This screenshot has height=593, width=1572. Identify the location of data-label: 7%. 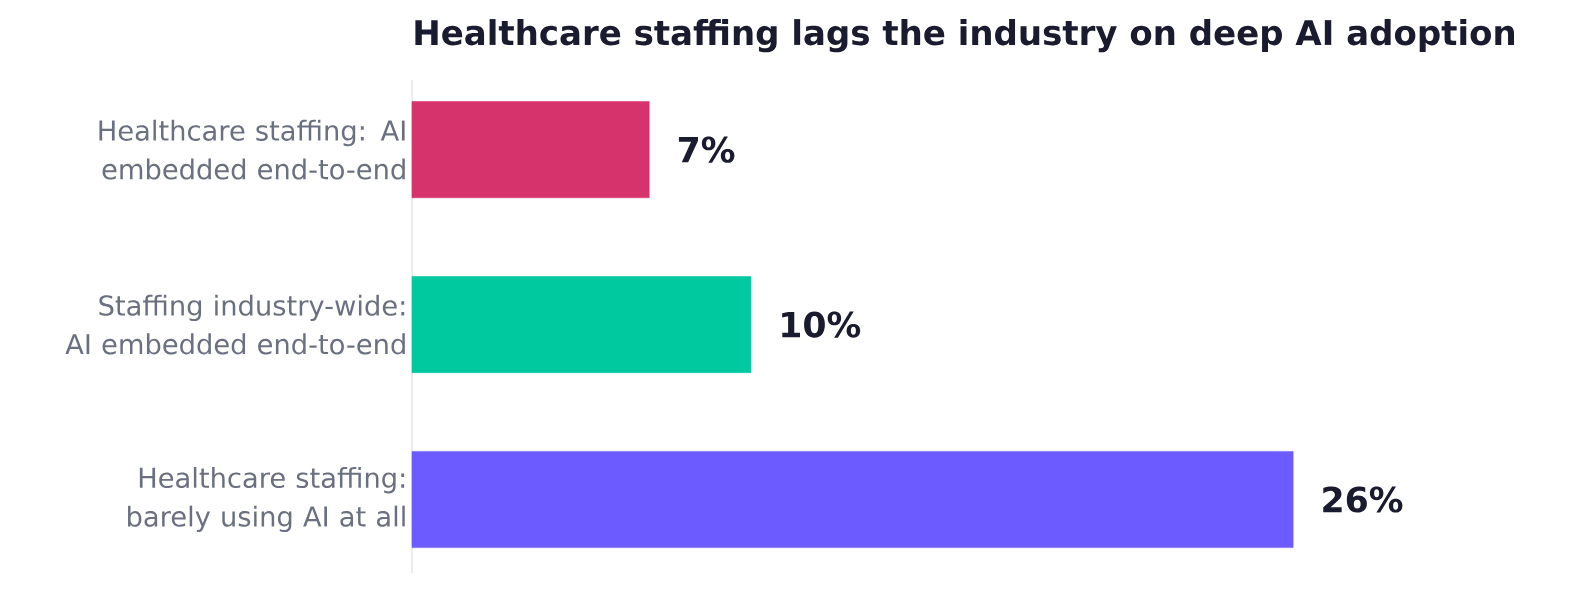
(706, 149).